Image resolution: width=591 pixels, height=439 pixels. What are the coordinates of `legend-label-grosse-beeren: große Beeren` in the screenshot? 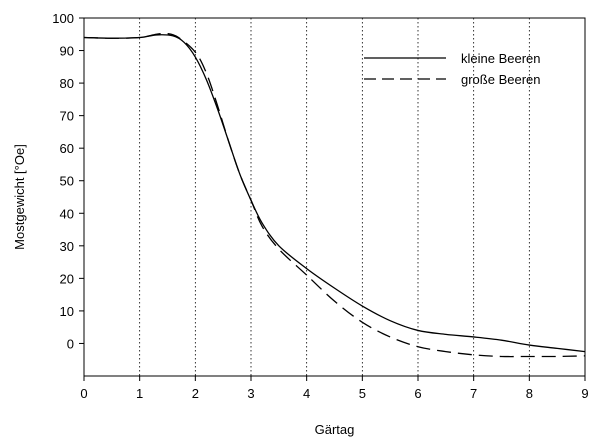 It's located at (501, 79).